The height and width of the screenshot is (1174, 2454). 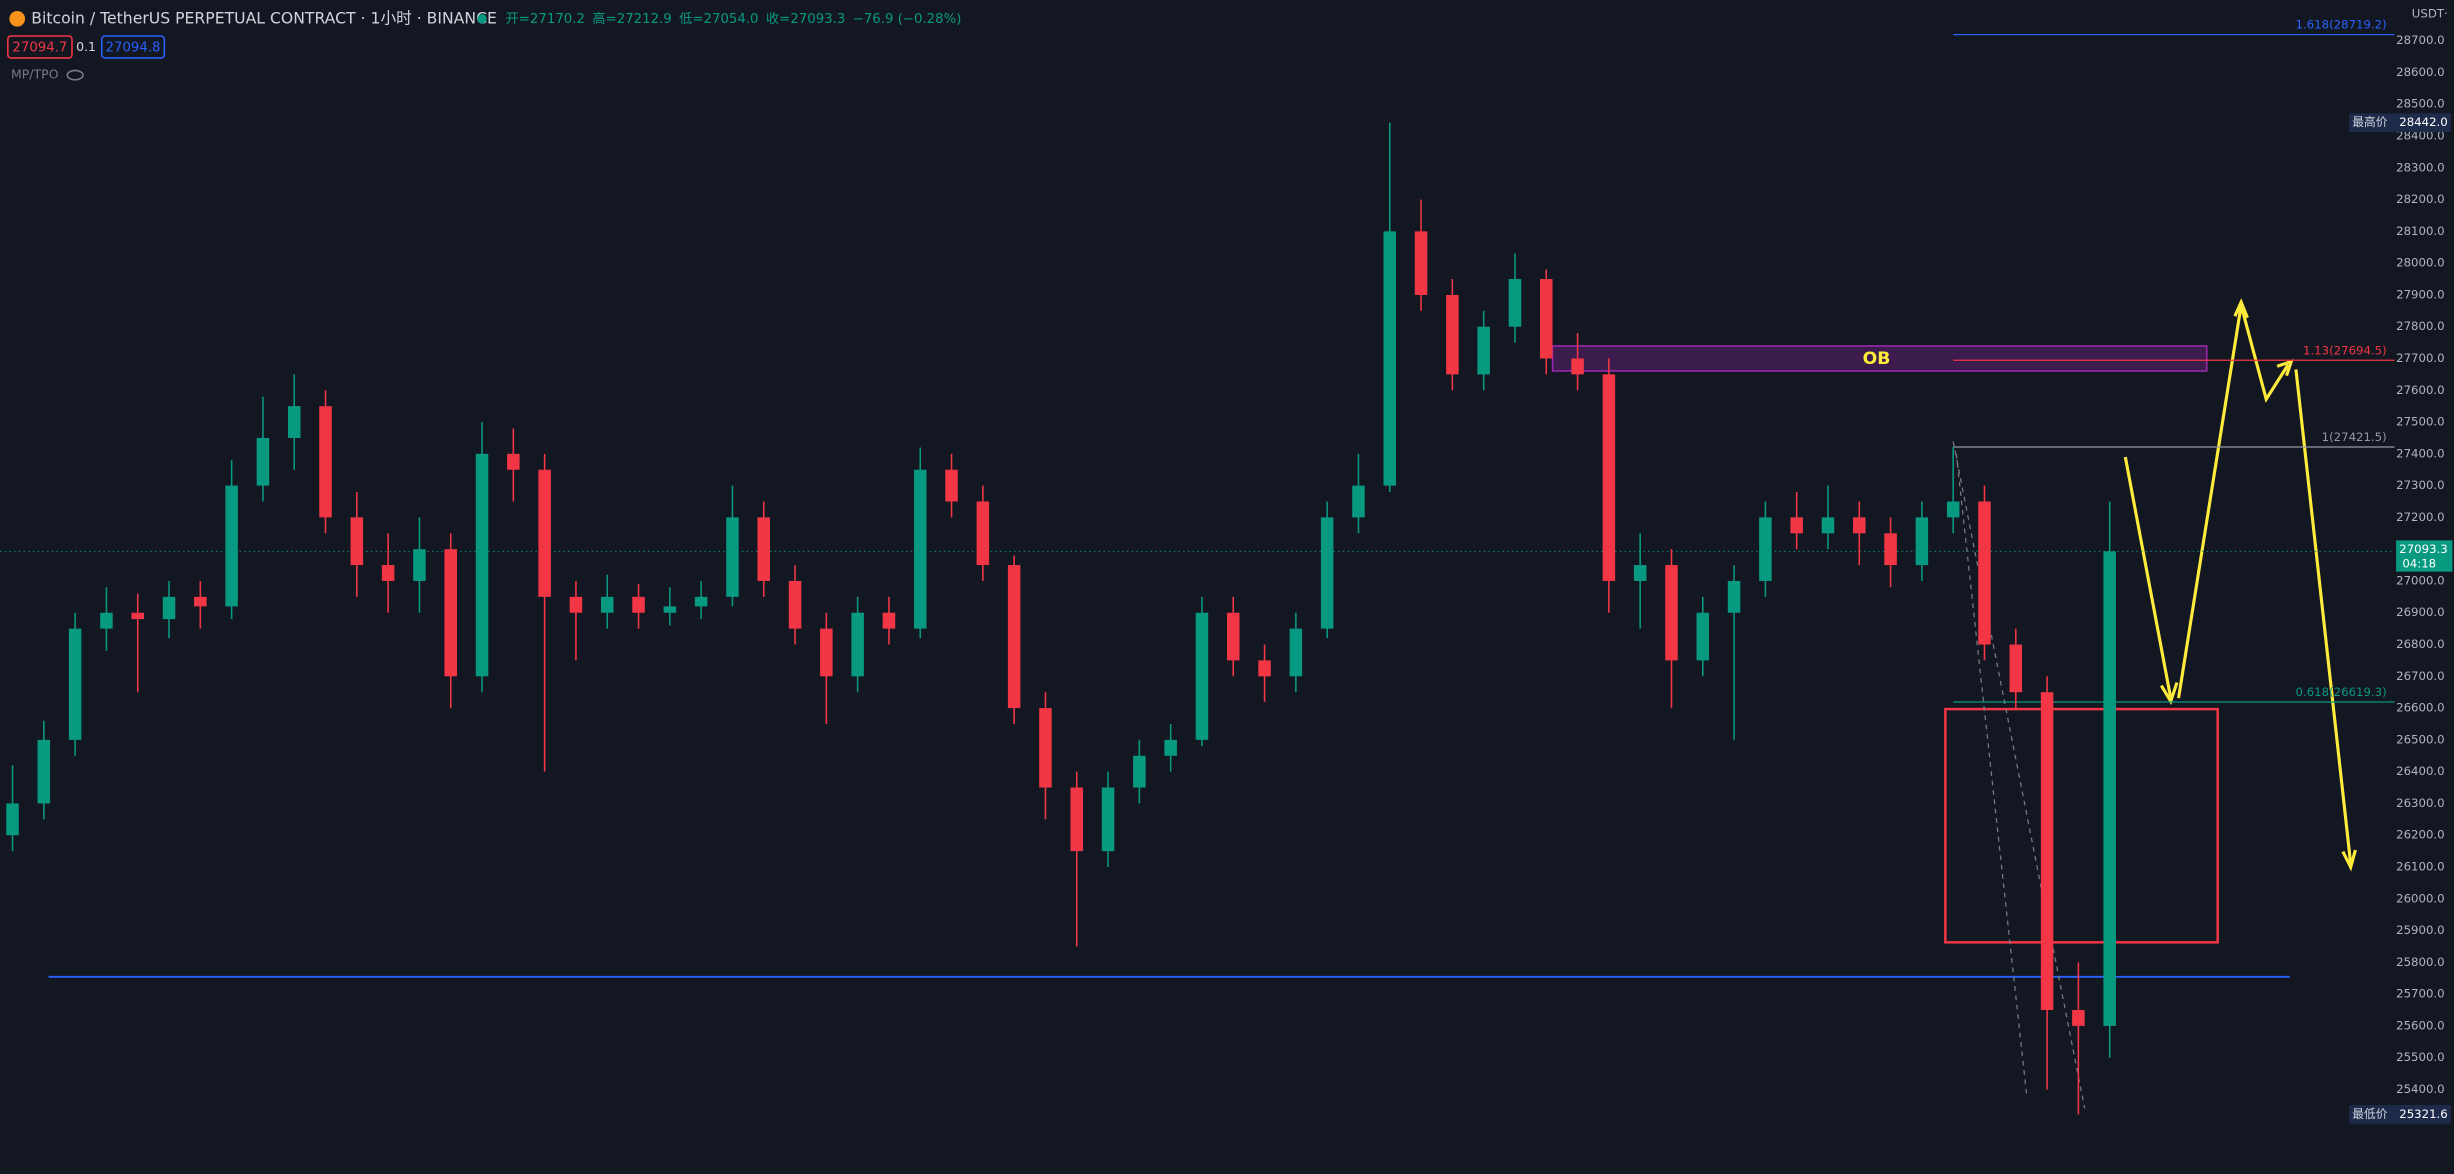 What do you see at coordinates (2420, 358) in the screenshot?
I see `y-tick-label: 27700.0` at bounding box center [2420, 358].